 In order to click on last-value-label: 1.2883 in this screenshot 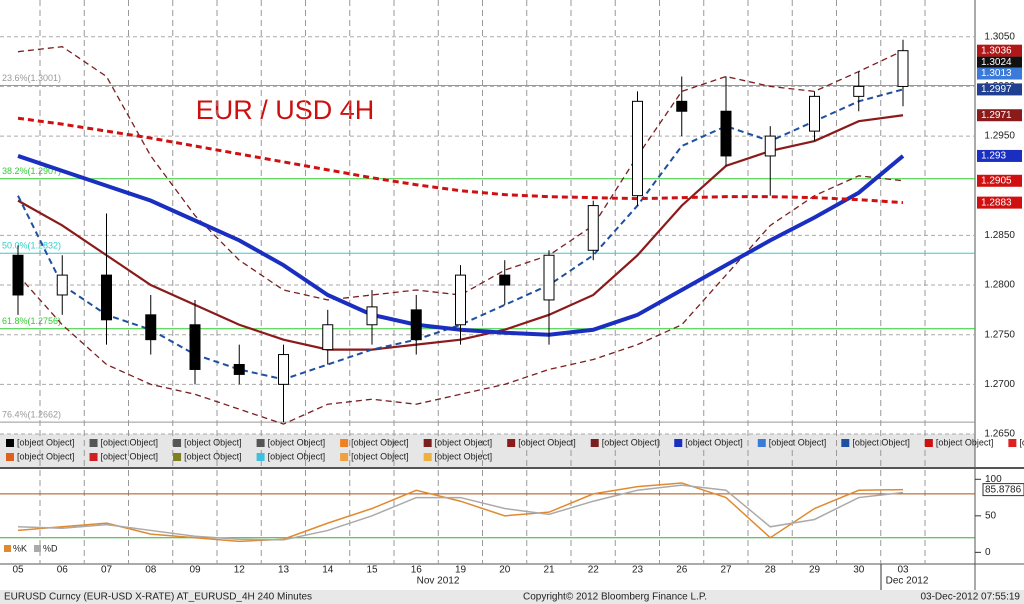, I will do `click(996, 202)`.